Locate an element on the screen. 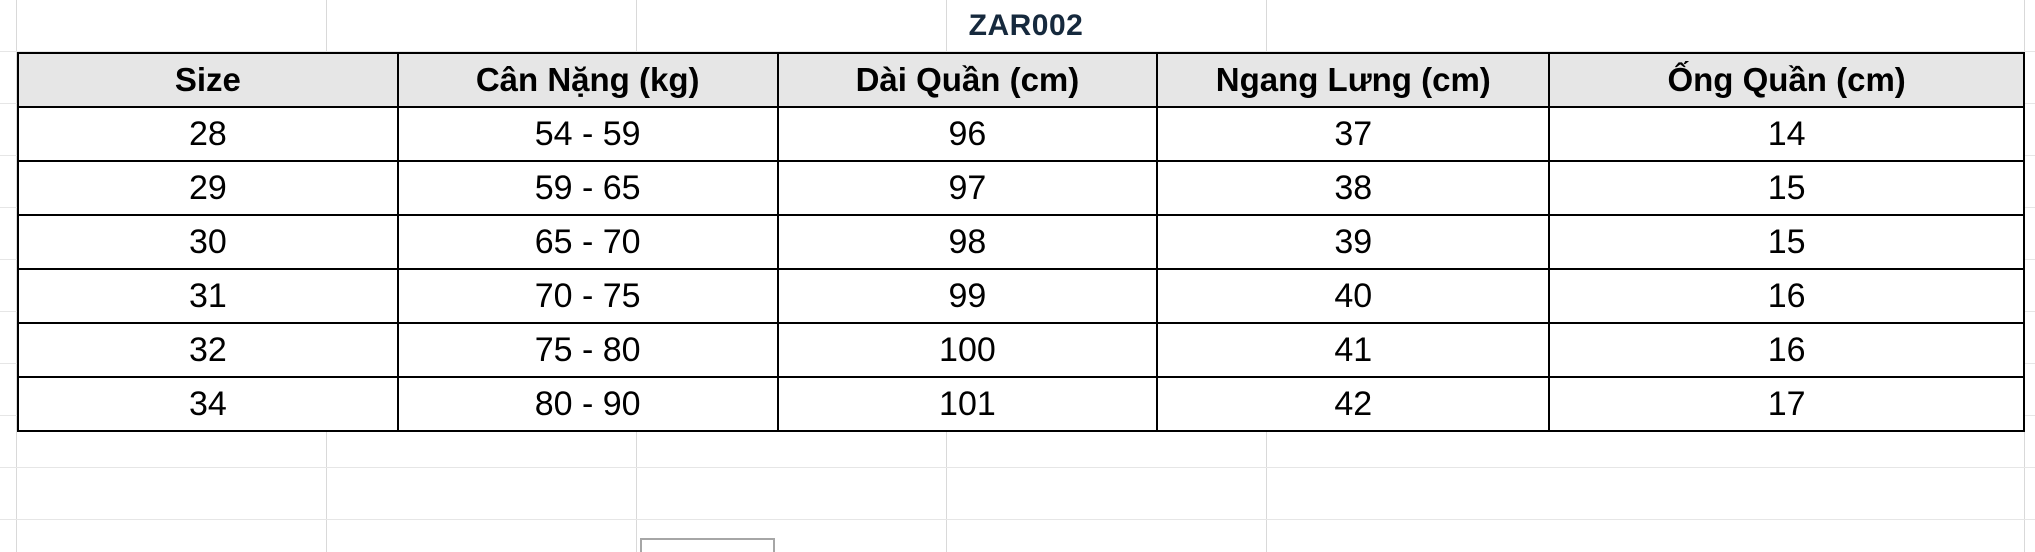 This screenshot has height=552, width=2035. table-row: 31 70 - 75 99 40 16 is located at coordinates (1021, 296).